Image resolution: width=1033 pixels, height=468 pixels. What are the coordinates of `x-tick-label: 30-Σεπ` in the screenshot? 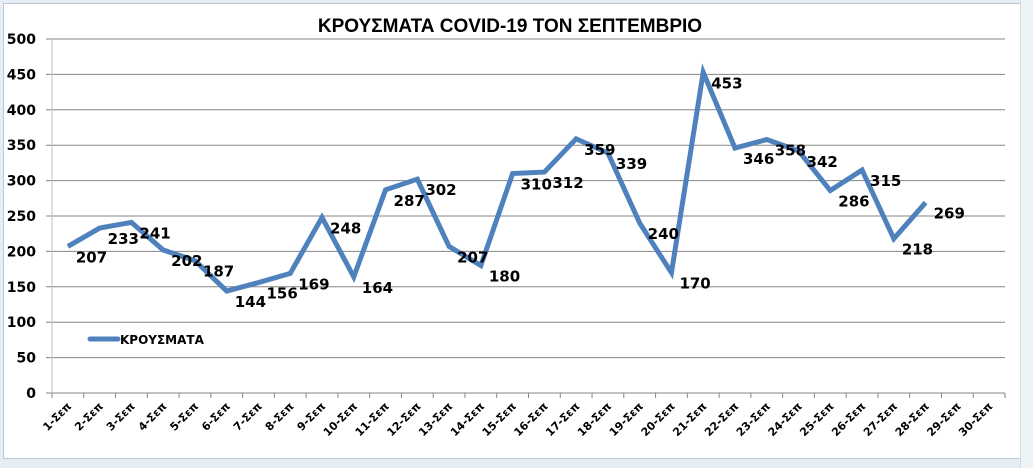 It's located at (975, 419).